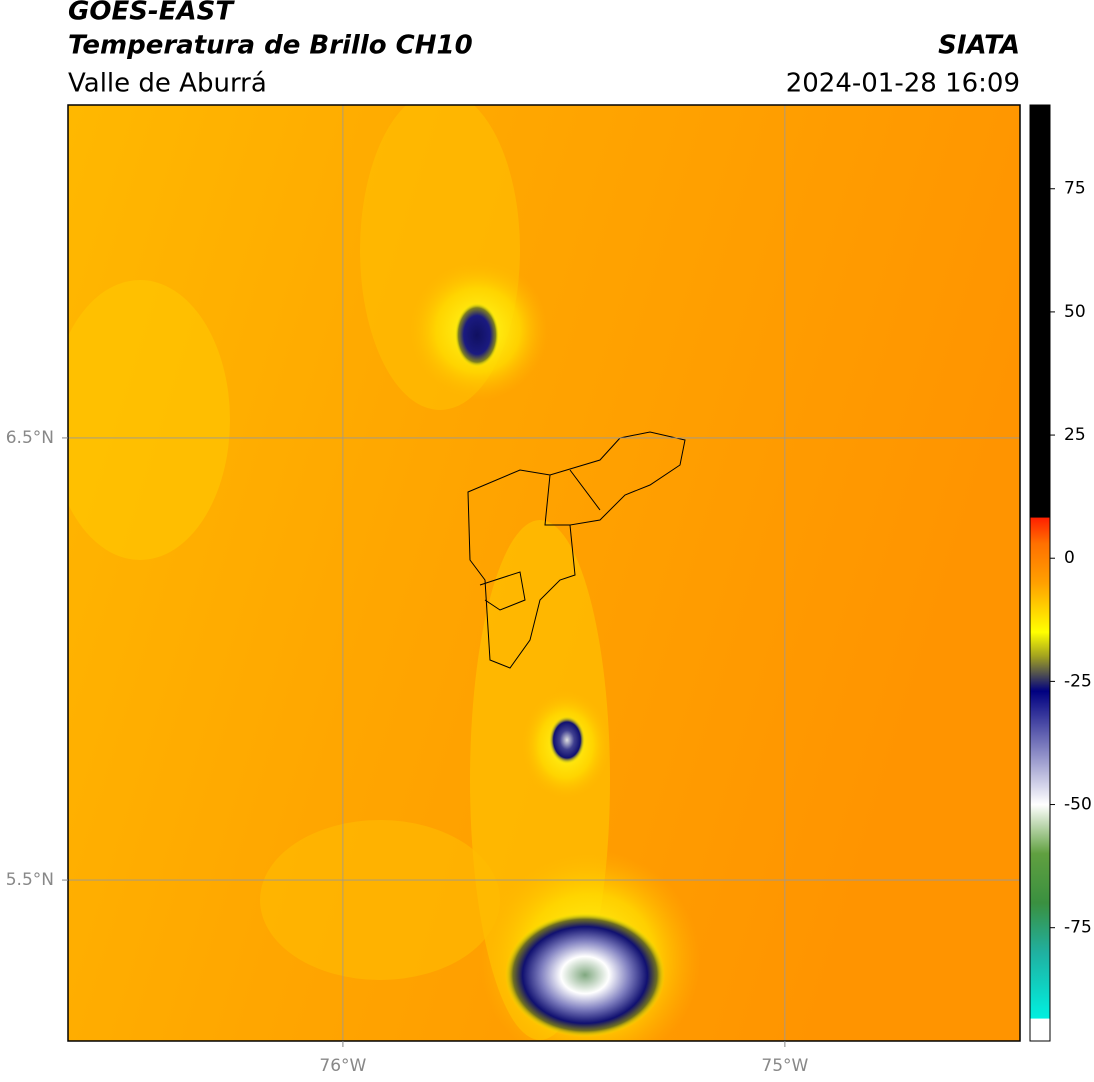 Image resolution: width=1094 pixels, height=1082 pixels. Describe the element at coordinates (903, 84) in the screenshot. I see `timestamp: 2024-01-28 16:09` at that location.